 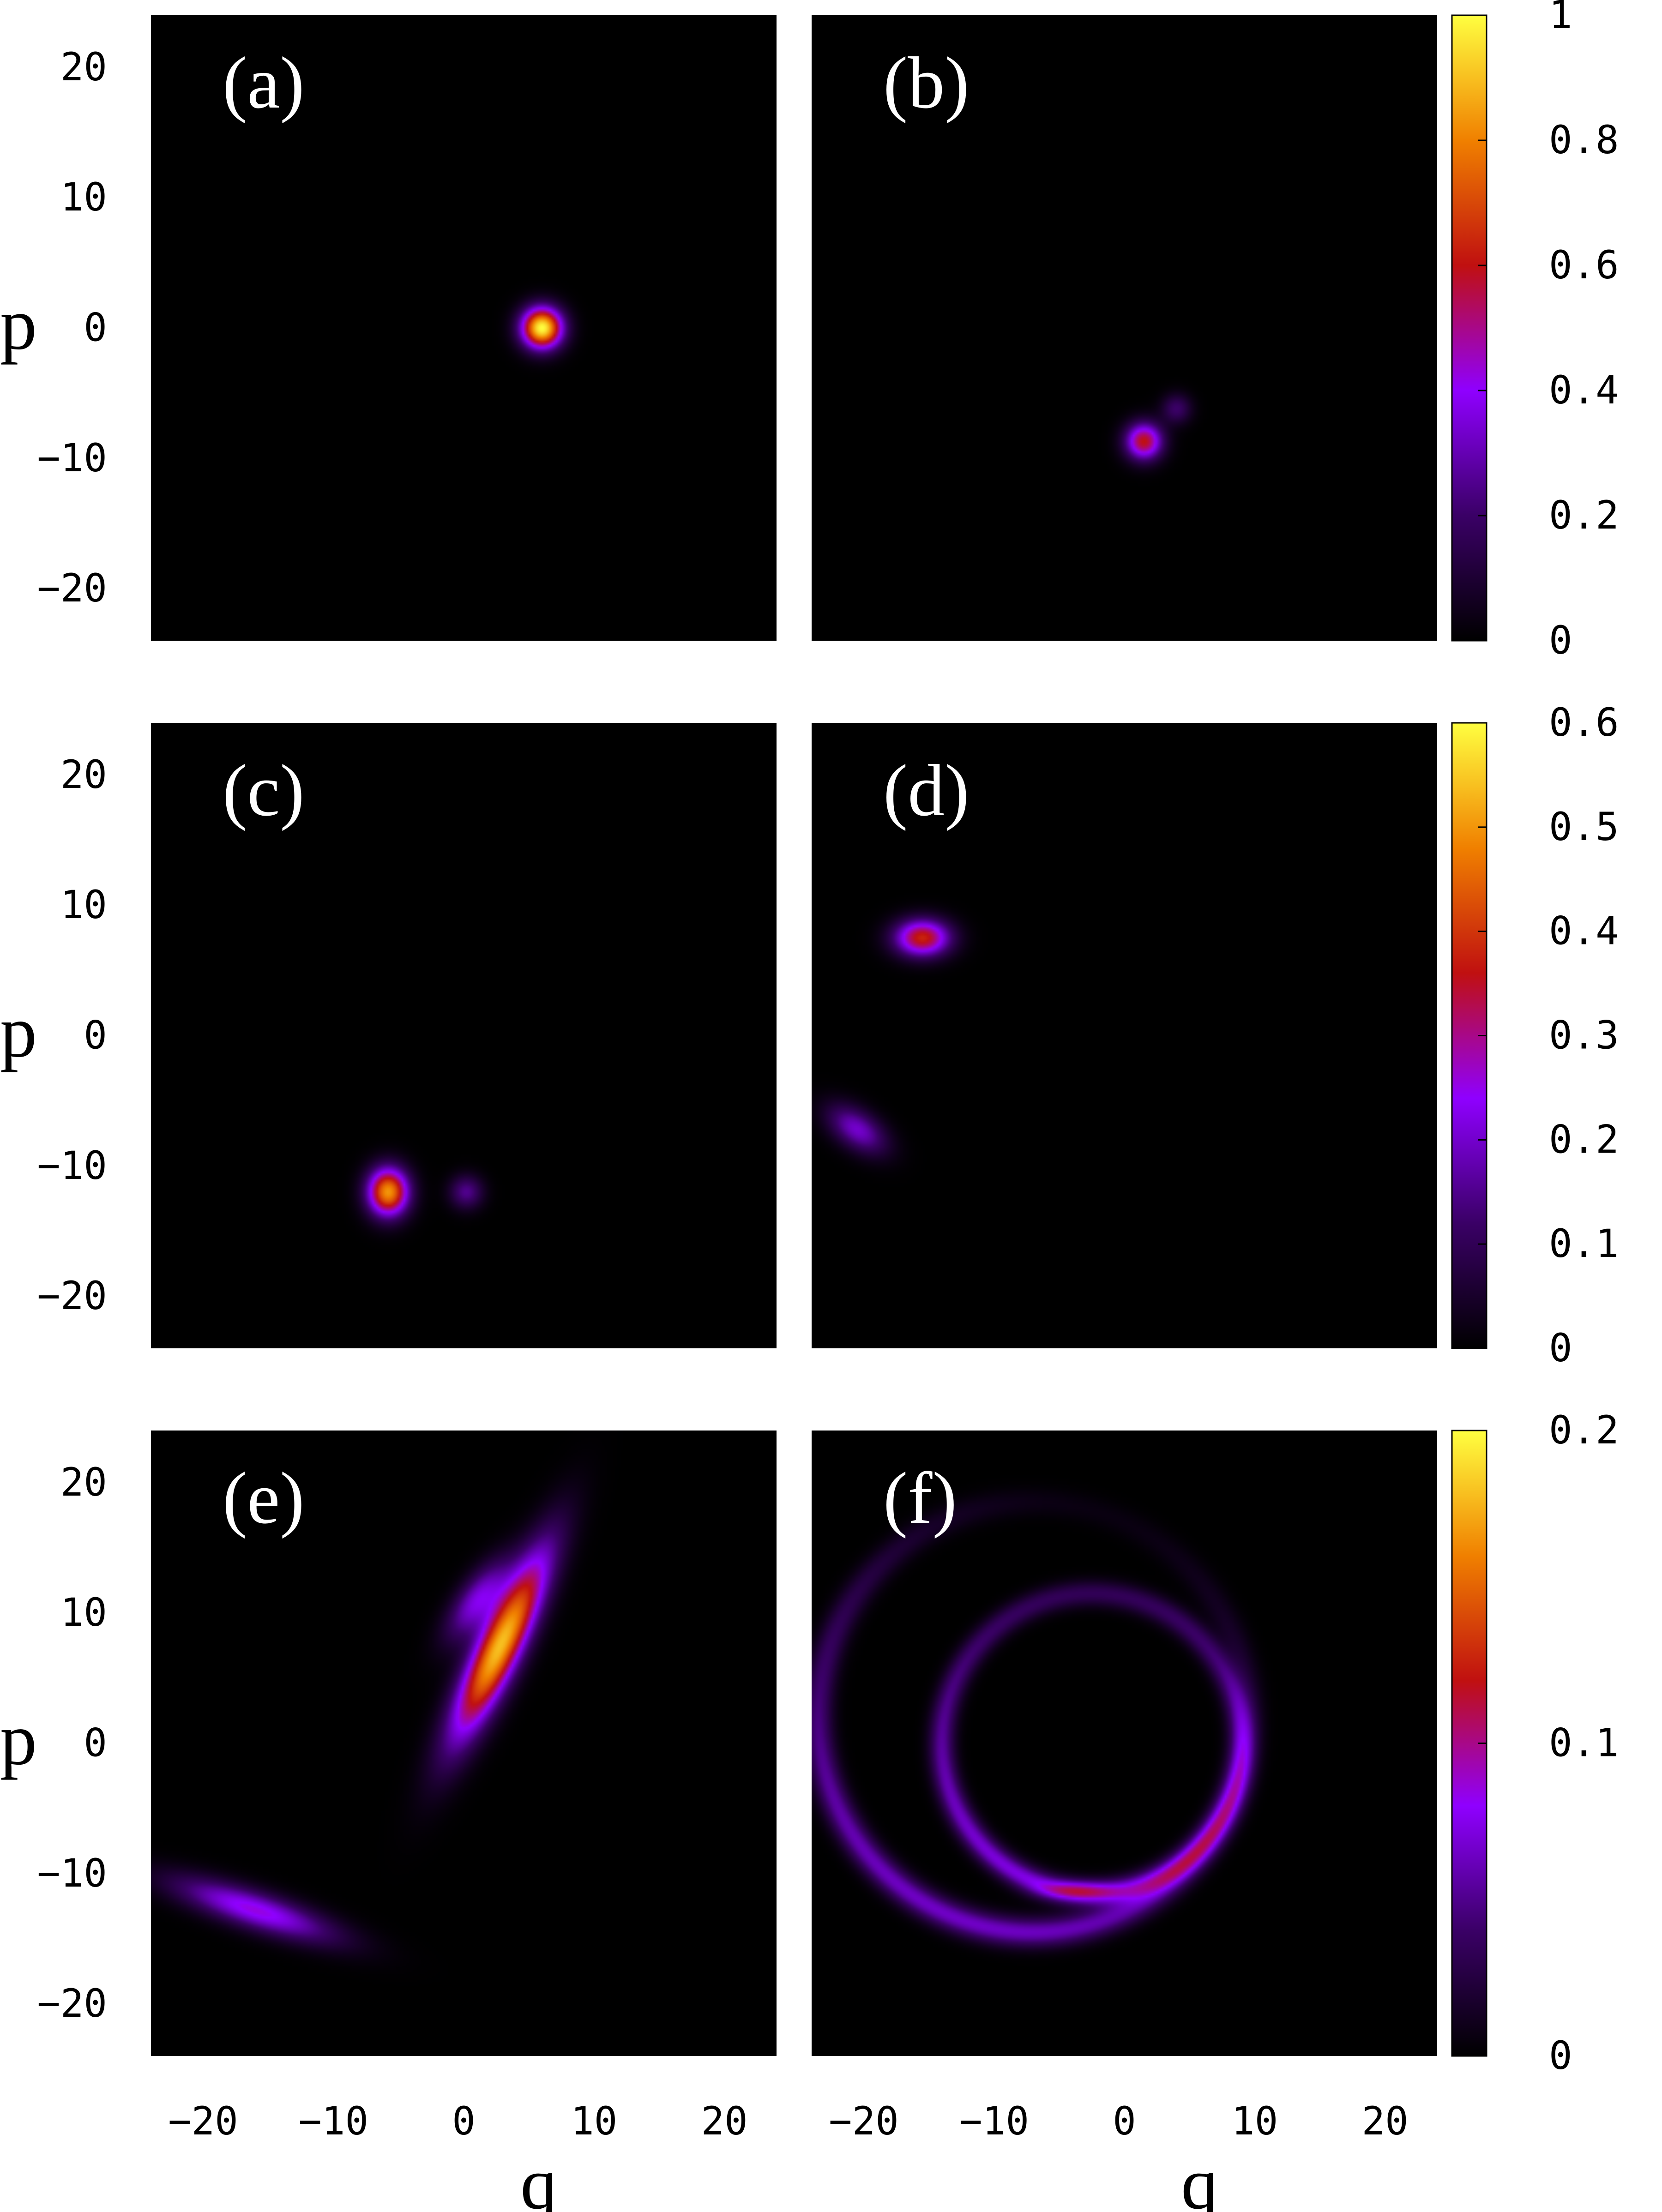 What do you see at coordinates (1584, 826) in the screenshot?
I see `colorbar-tick-label: 0.5` at bounding box center [1584, 826].